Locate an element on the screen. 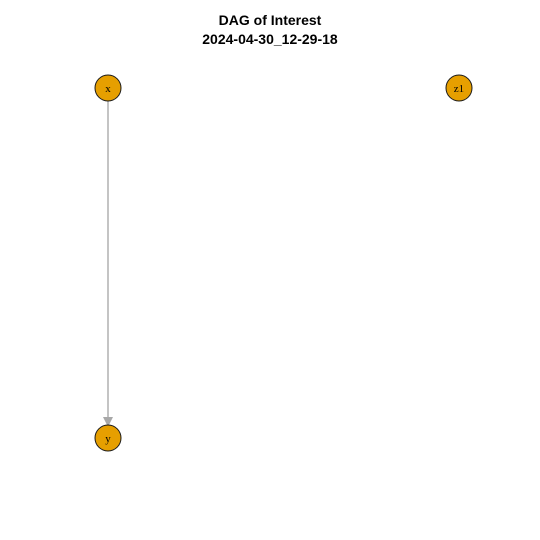 The width and height of the screenshot is (540, 540). node-x: x is located at coordinates (108, 88).